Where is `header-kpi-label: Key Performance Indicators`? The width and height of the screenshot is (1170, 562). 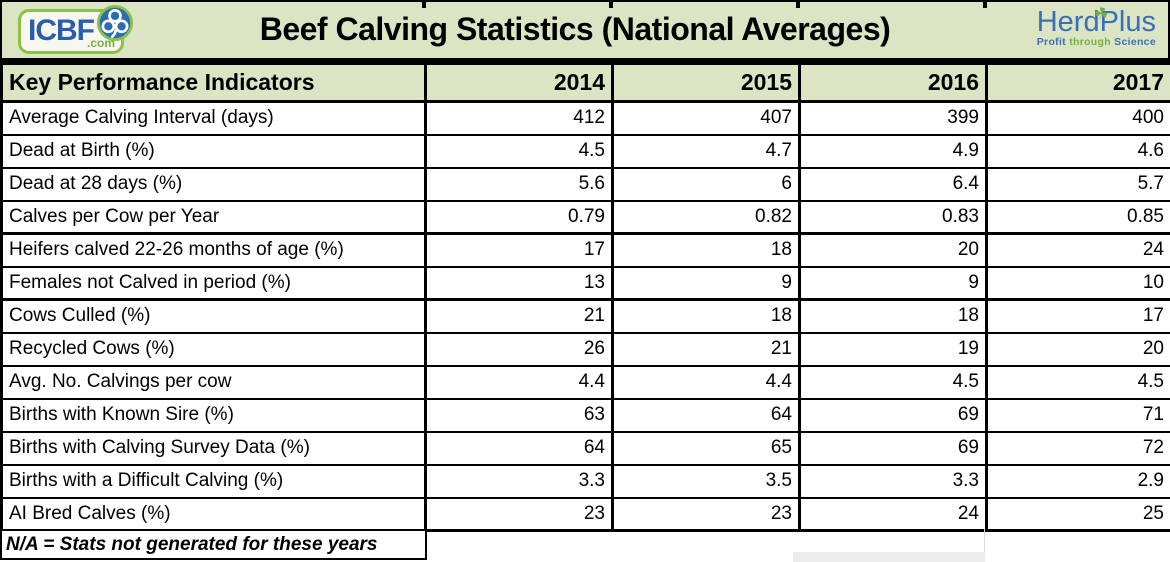 header-kpi-label: Key Performance Indicators is located at coordinates (213, 82).